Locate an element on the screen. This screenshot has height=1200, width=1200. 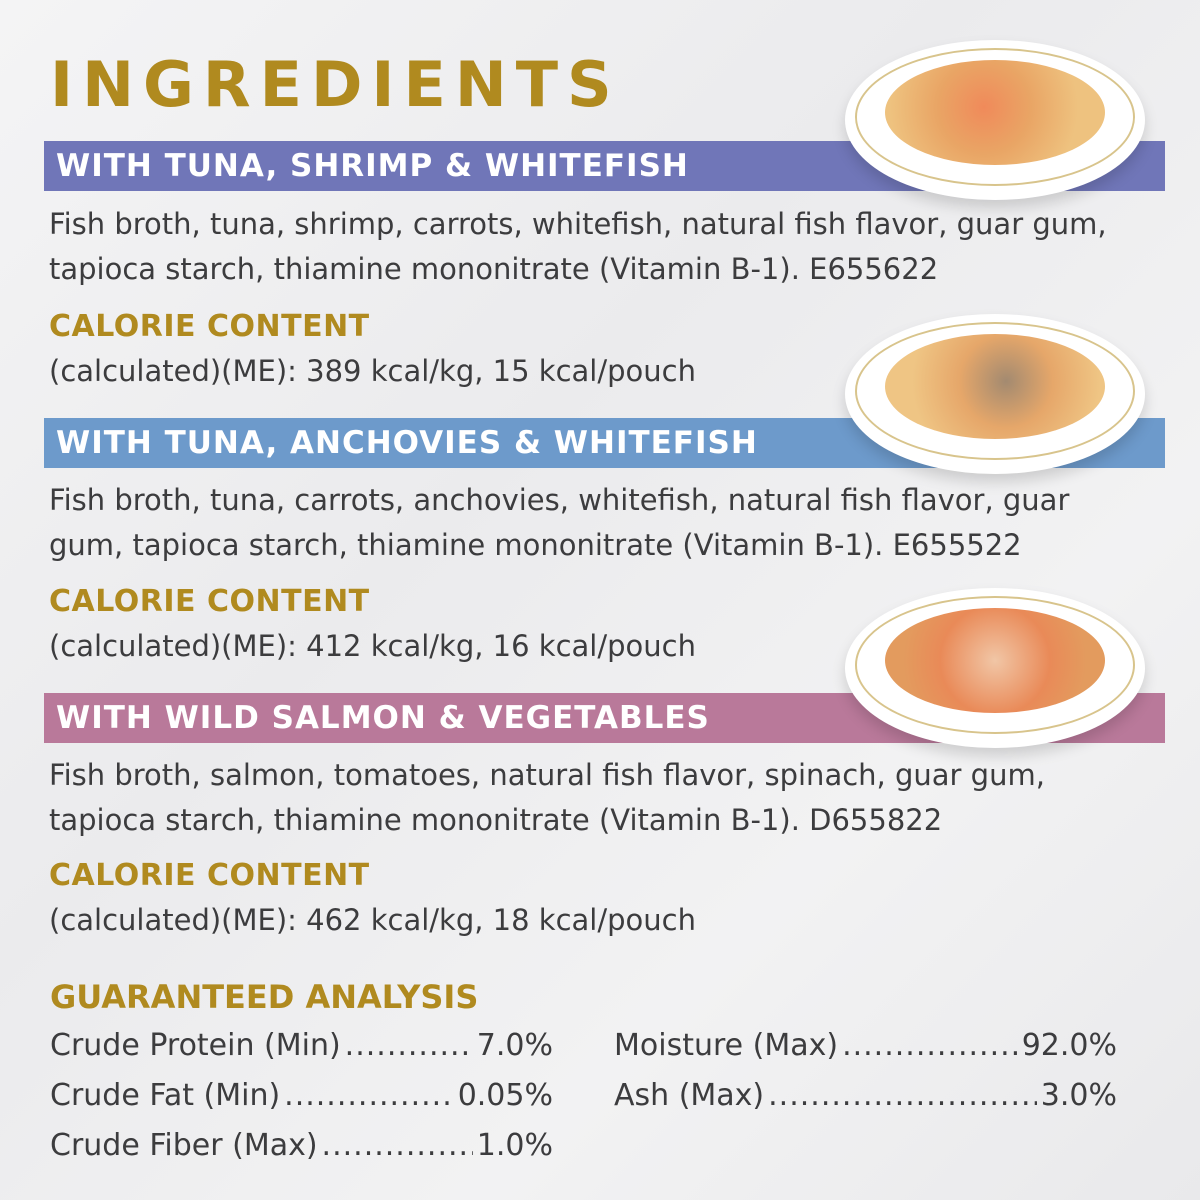
analysis-row: Crude Protein (Min) 7.0% is located at coordinates (301, 1053).